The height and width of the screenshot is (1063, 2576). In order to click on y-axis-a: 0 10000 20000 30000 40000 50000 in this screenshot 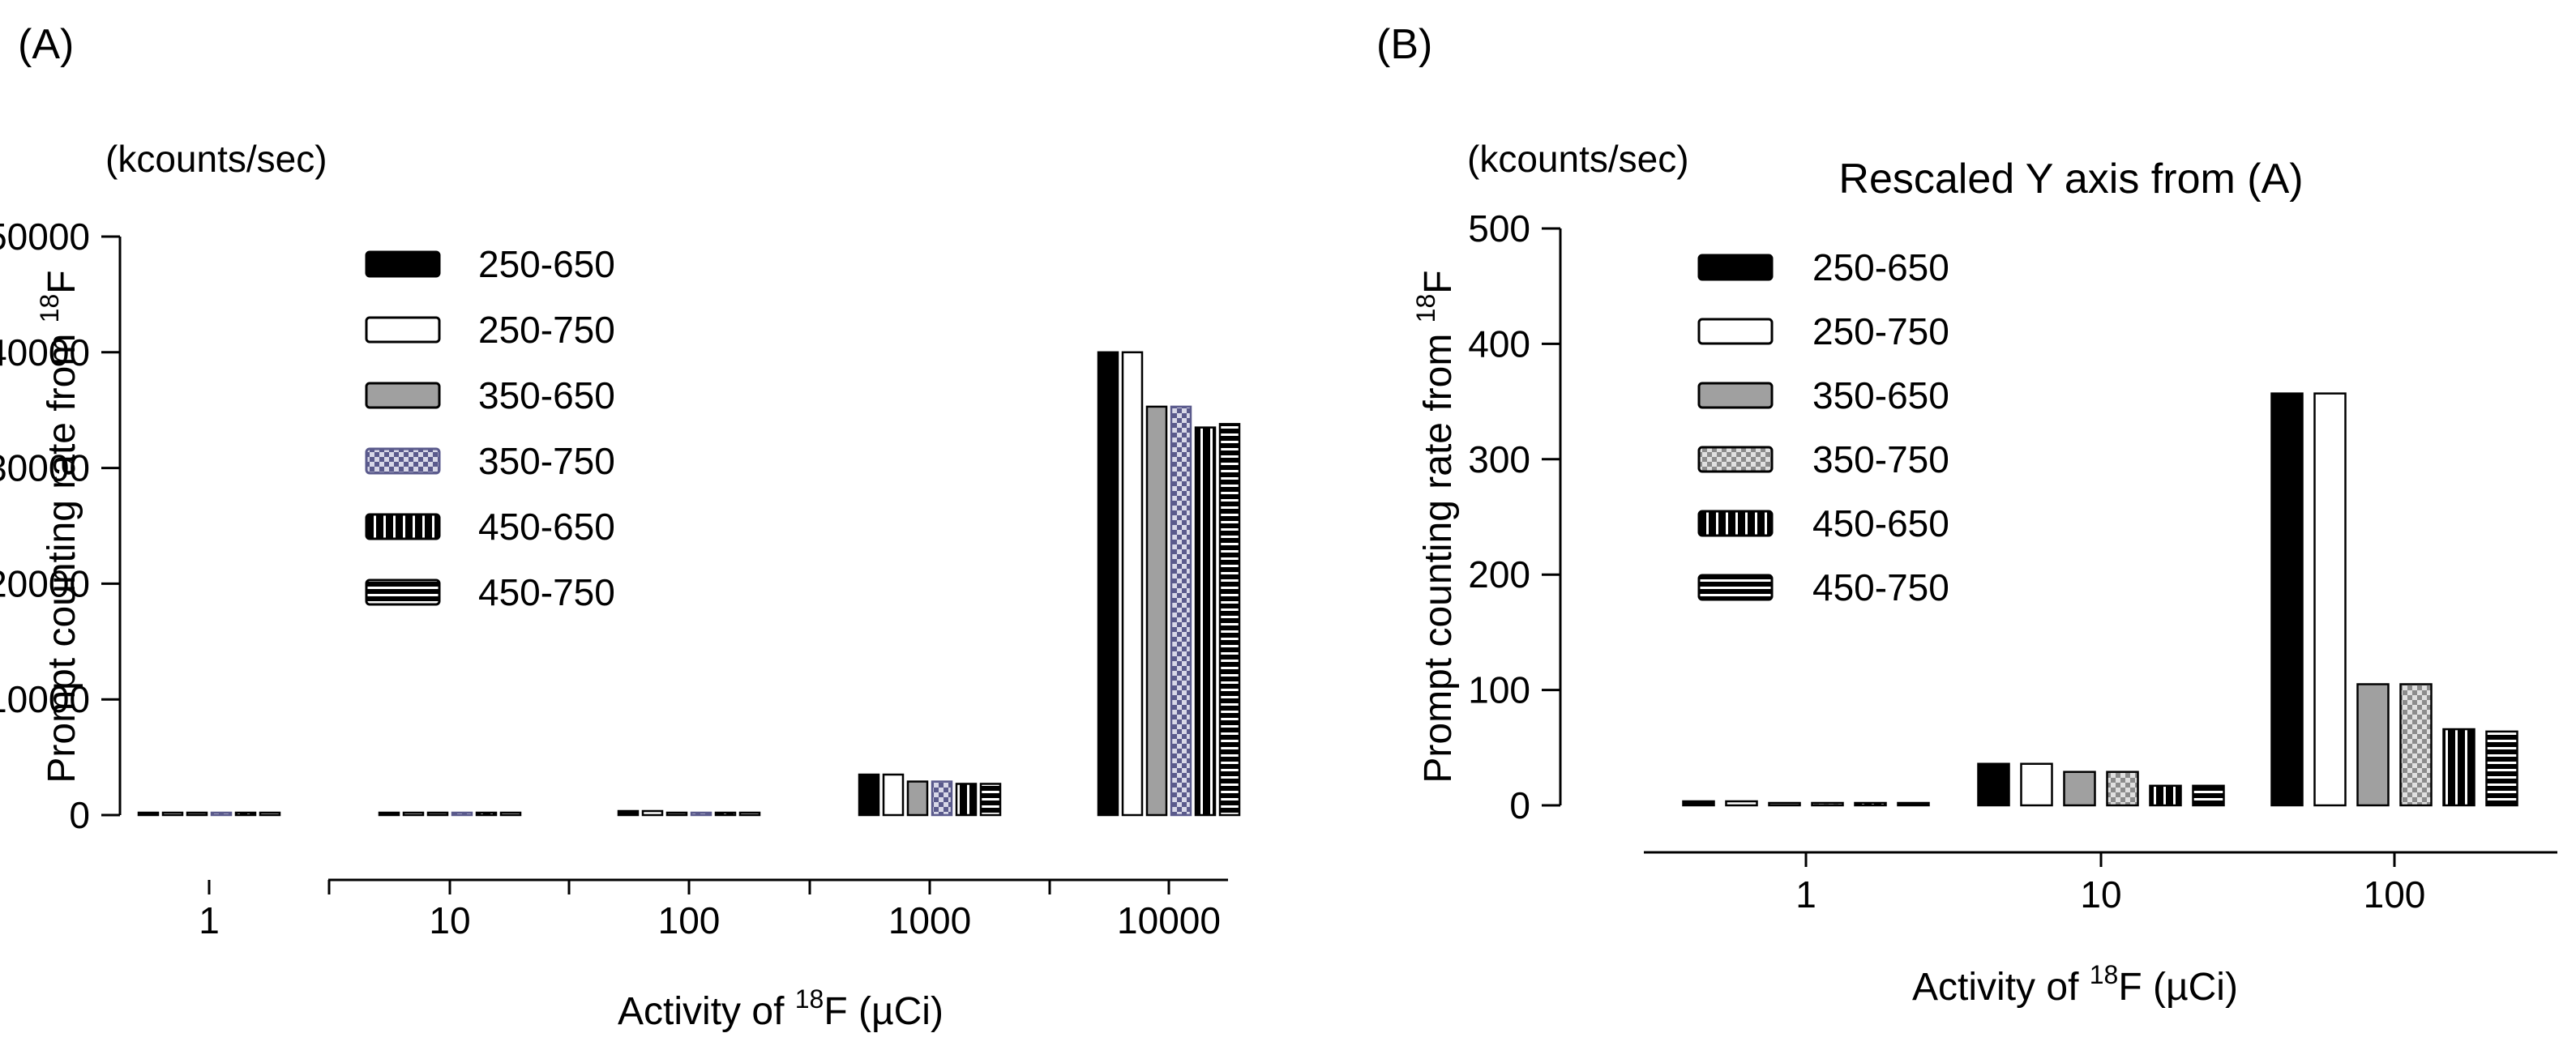, I will do `click(61, 526)`.